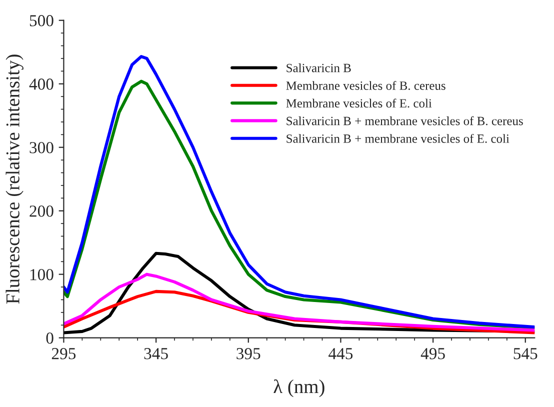  Describe the element at coordinates (15, 179) in the screenshot. I see `y-axis-title: Fluorescence (relative intensity)` at that location.